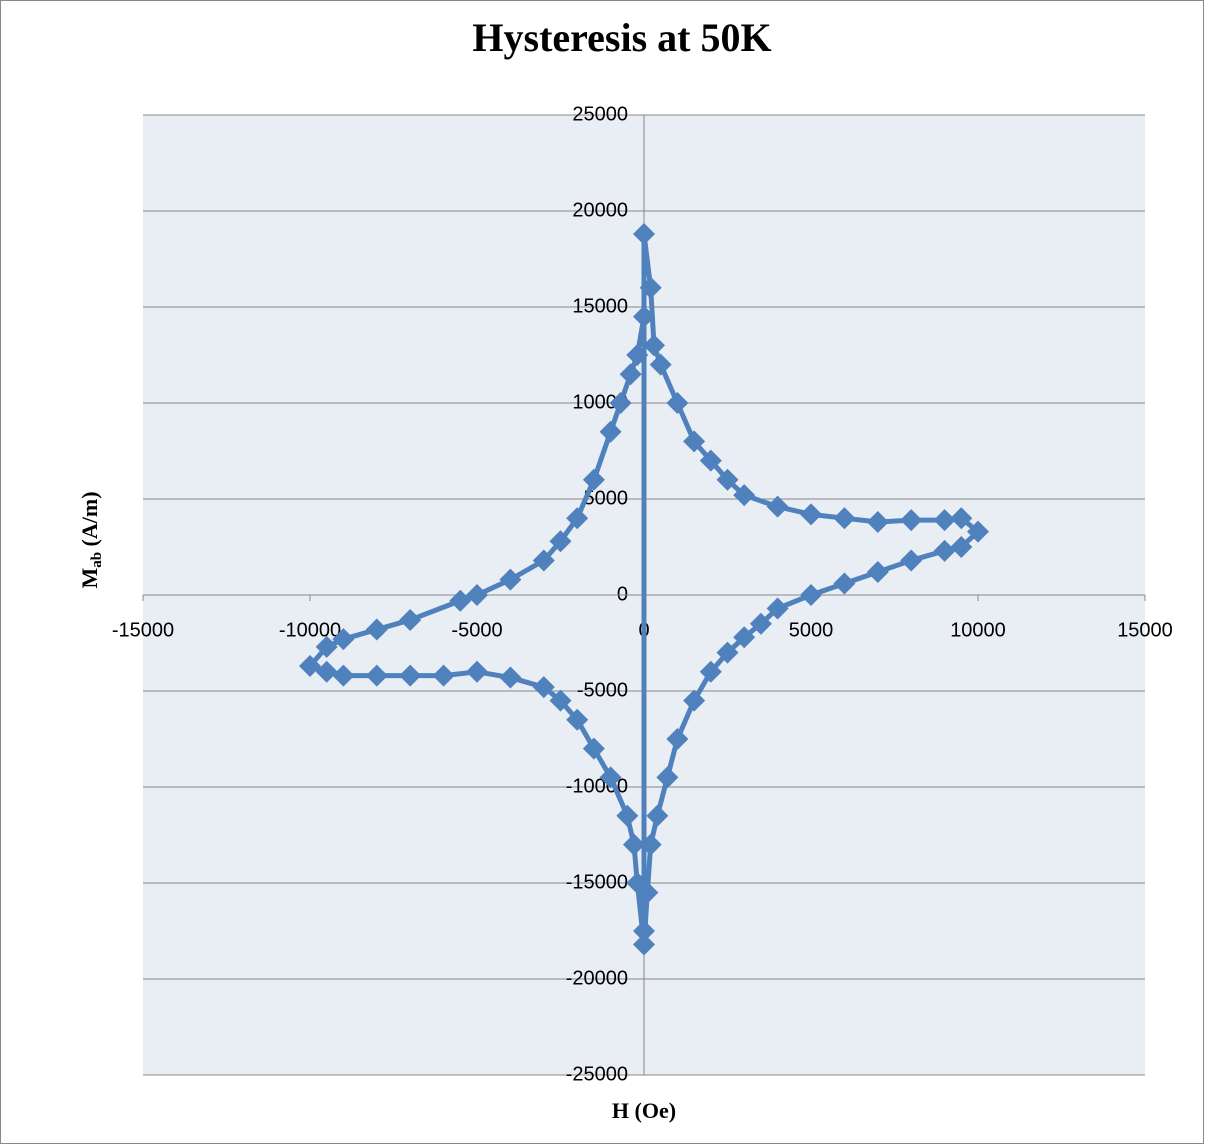  I want to click on x-tick-label: 10000, so click(978, 630).